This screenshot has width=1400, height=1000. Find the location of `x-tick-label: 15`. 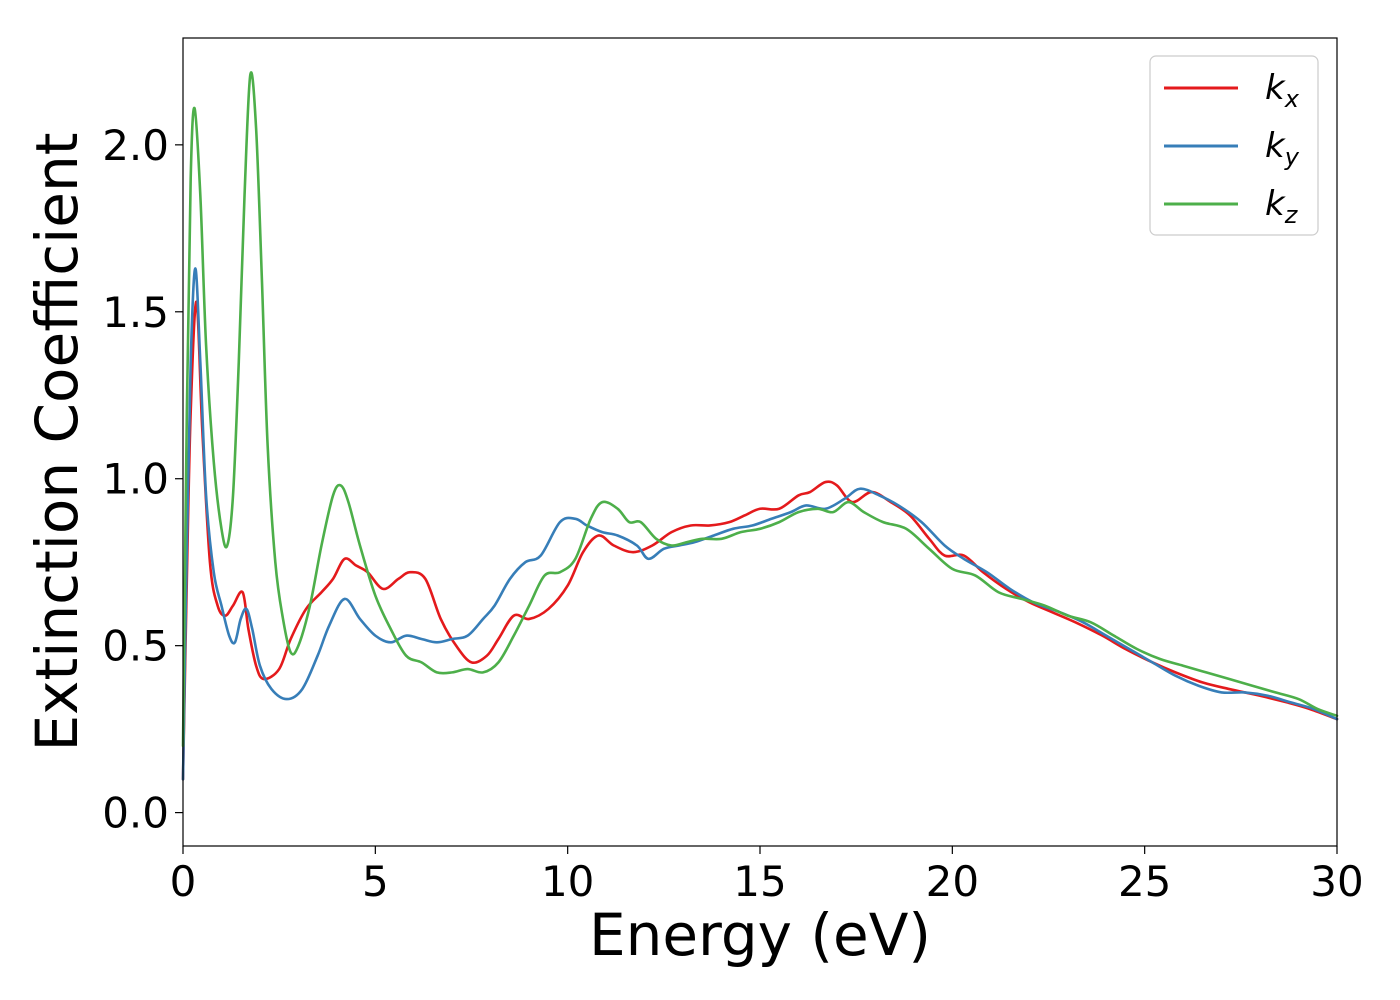

x-tick-label: 15 is located at coordinates (759, 881).